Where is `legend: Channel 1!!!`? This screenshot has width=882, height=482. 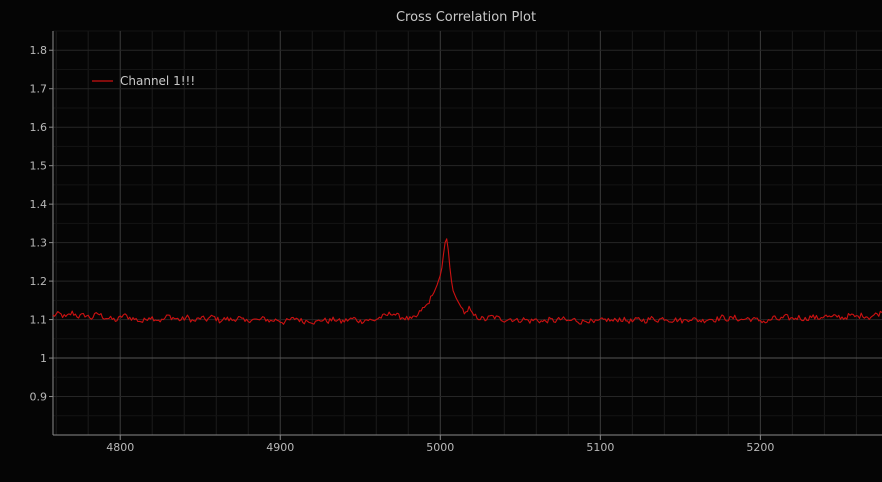 legend: Channel 1!!! is located at coordinates (143, 81).